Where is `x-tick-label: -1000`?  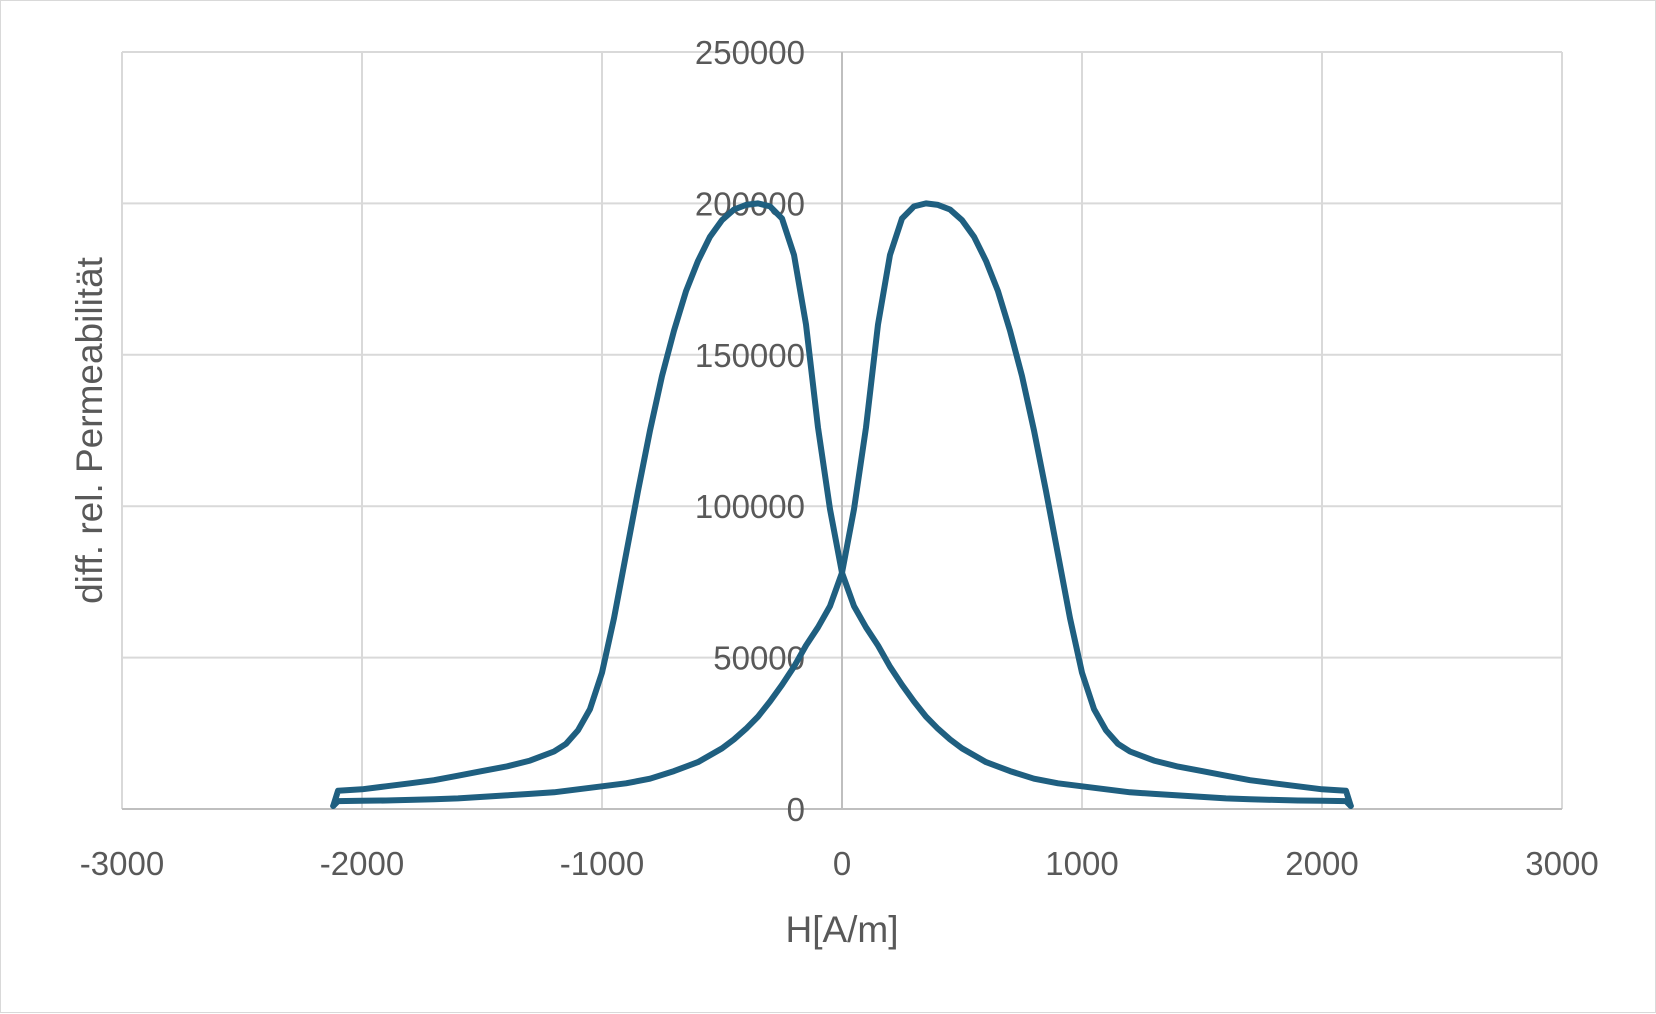
x-tick-label: -1000 is located at coordinates (602, 863).